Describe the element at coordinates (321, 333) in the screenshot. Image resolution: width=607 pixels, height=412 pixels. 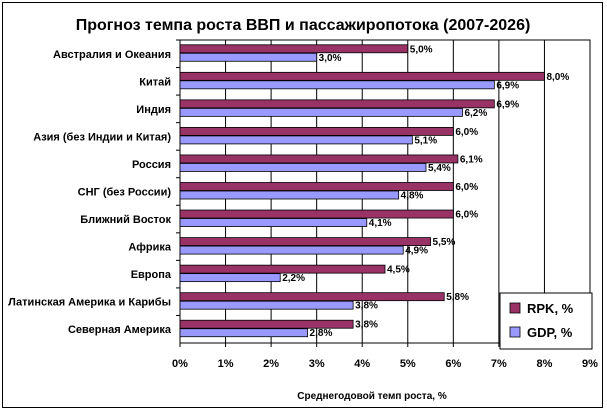
I see `data-label-gdp: 2,8%` at that location.